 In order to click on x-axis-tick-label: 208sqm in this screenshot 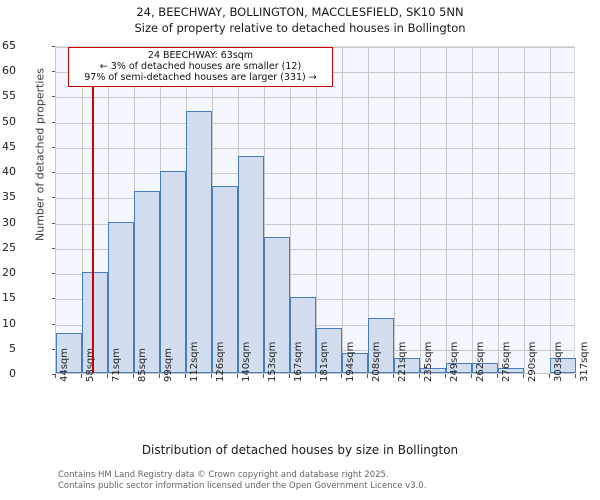, I will do `click(376, 361)`.